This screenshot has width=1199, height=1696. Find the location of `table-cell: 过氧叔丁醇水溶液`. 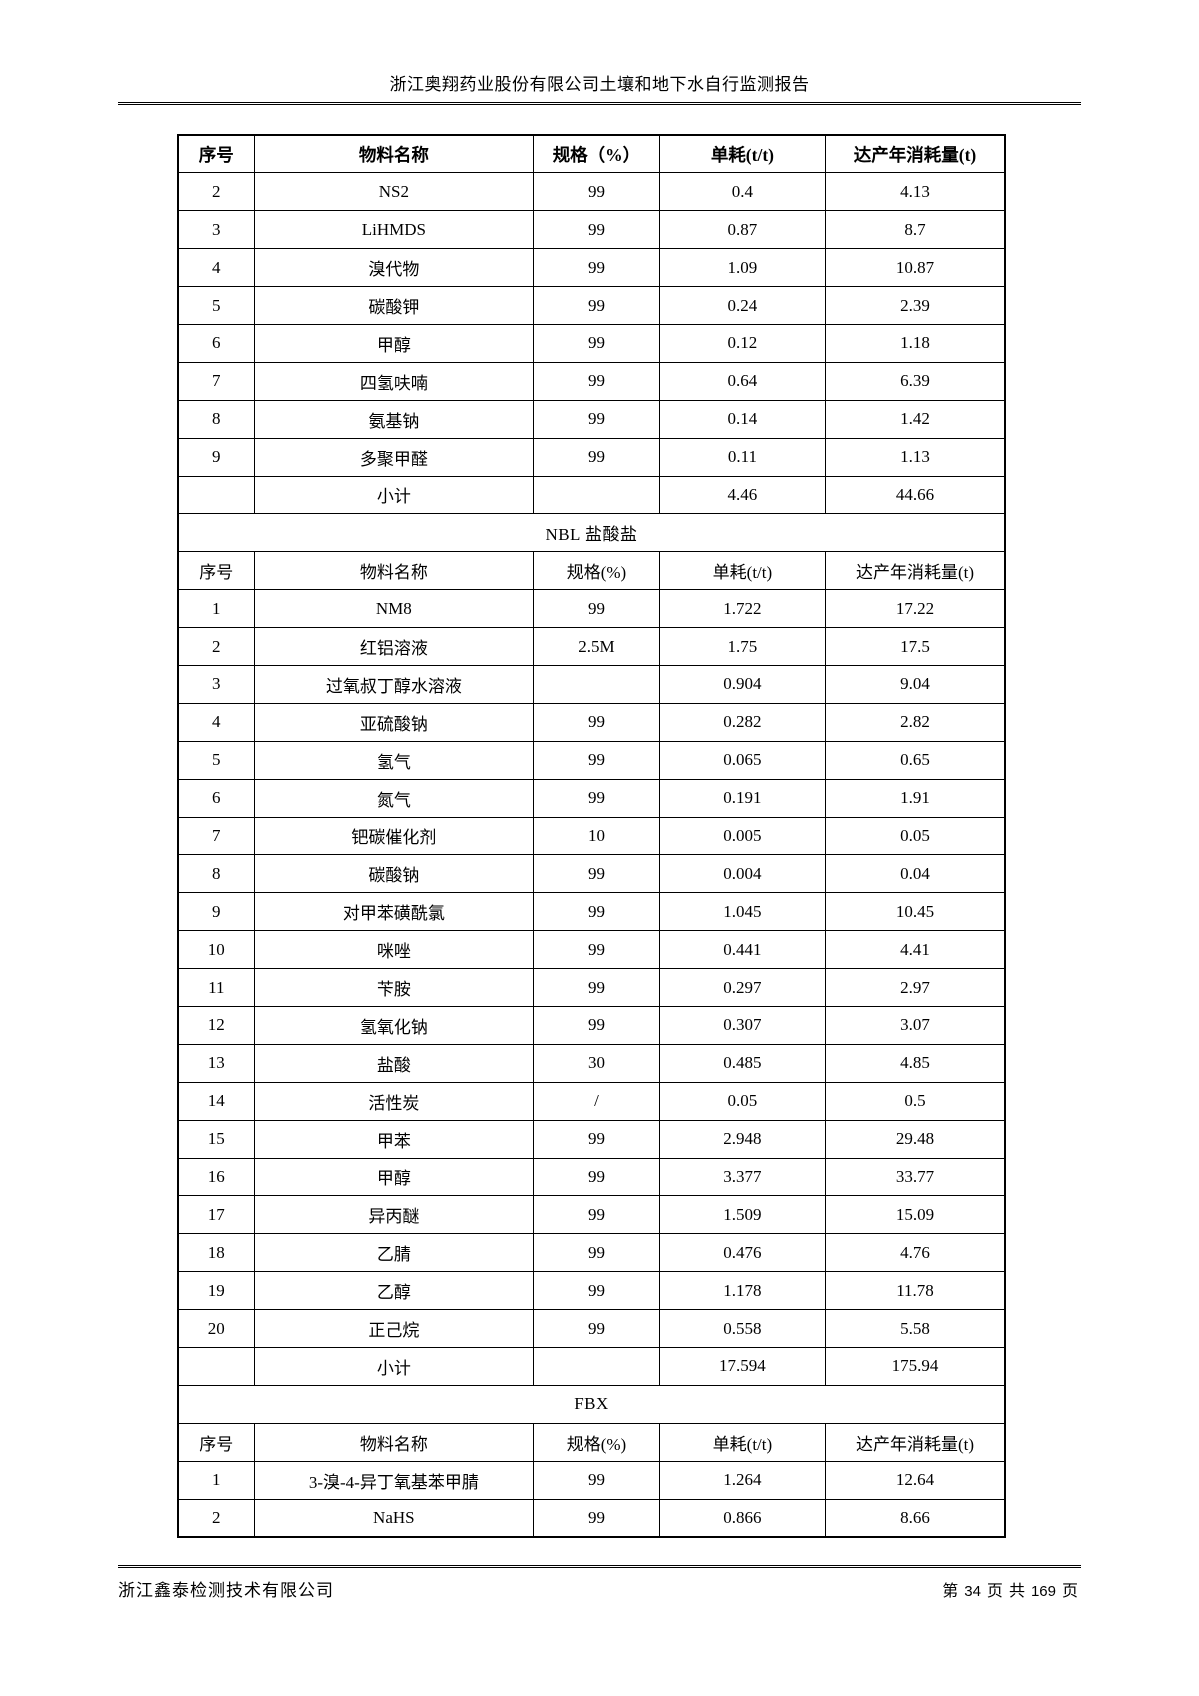

table-cell: 过氧叔丁醇水溶液 is located at coordinates (394, 684).